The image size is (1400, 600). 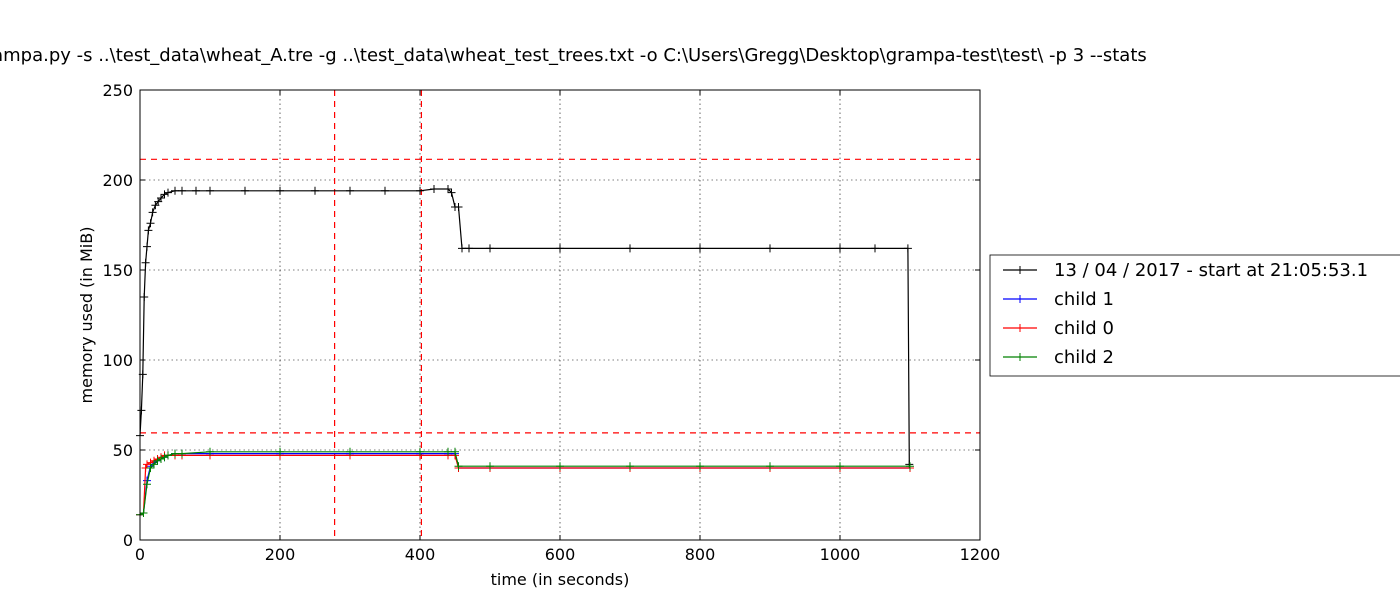 I want to click on x-tick-label: 800, so click(x=700, y=554).